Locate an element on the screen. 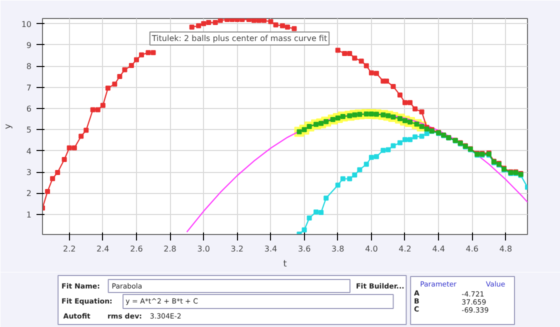 This screenshot has width=560, height=327. x-tick-label: 4.8 is located at coordinates (505, 249).